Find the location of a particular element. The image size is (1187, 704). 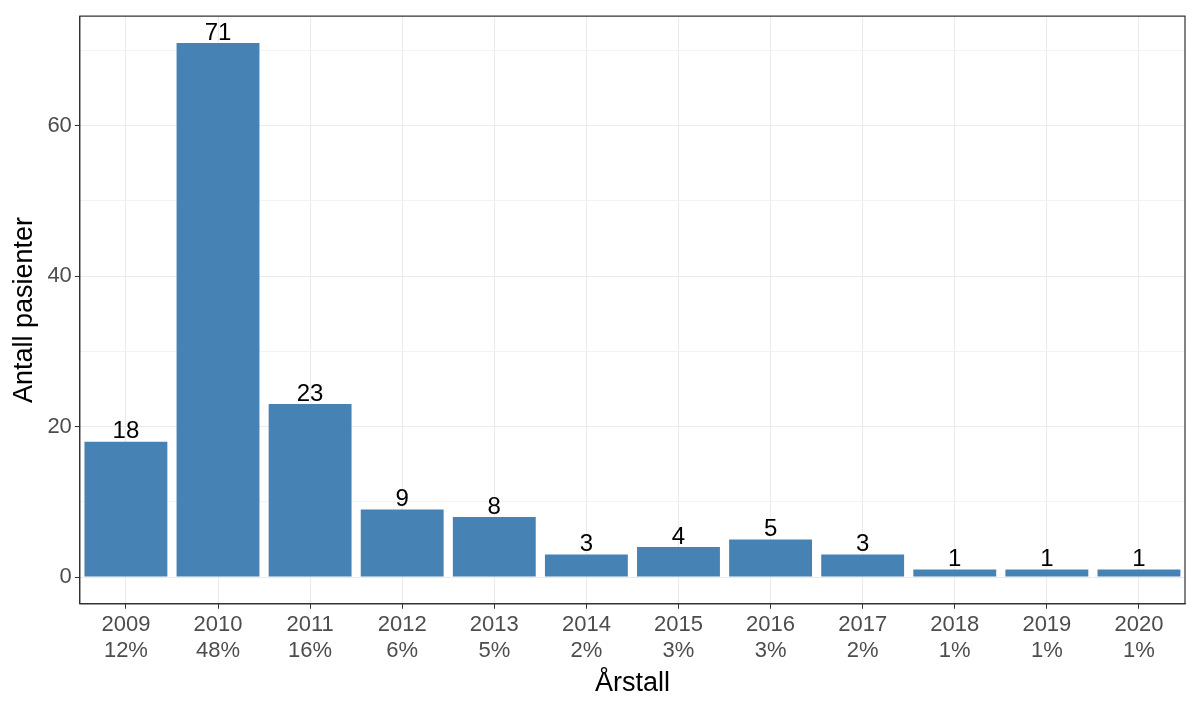

x-axis-title: Årstall is located at coordinates (632, 682).